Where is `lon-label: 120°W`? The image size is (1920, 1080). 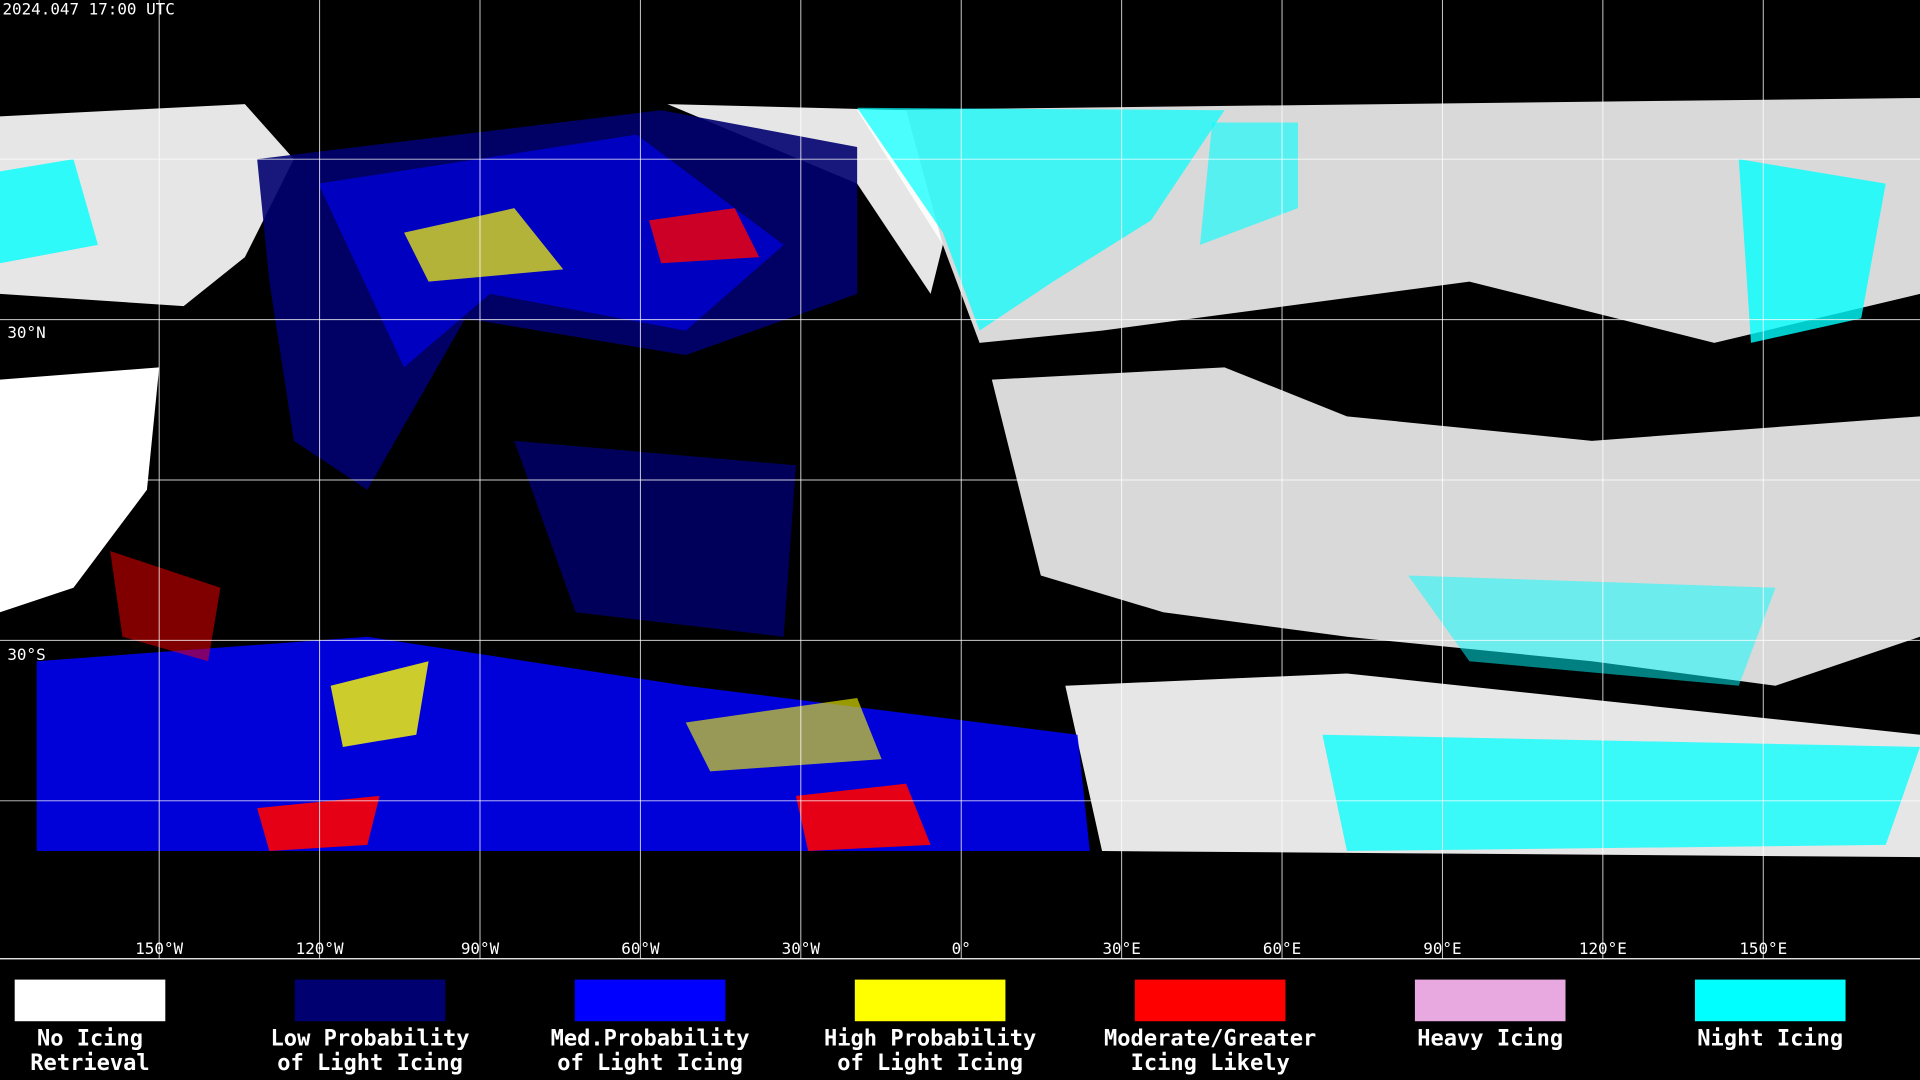
lon-label: 120°W is located at coordinates (320, 948).